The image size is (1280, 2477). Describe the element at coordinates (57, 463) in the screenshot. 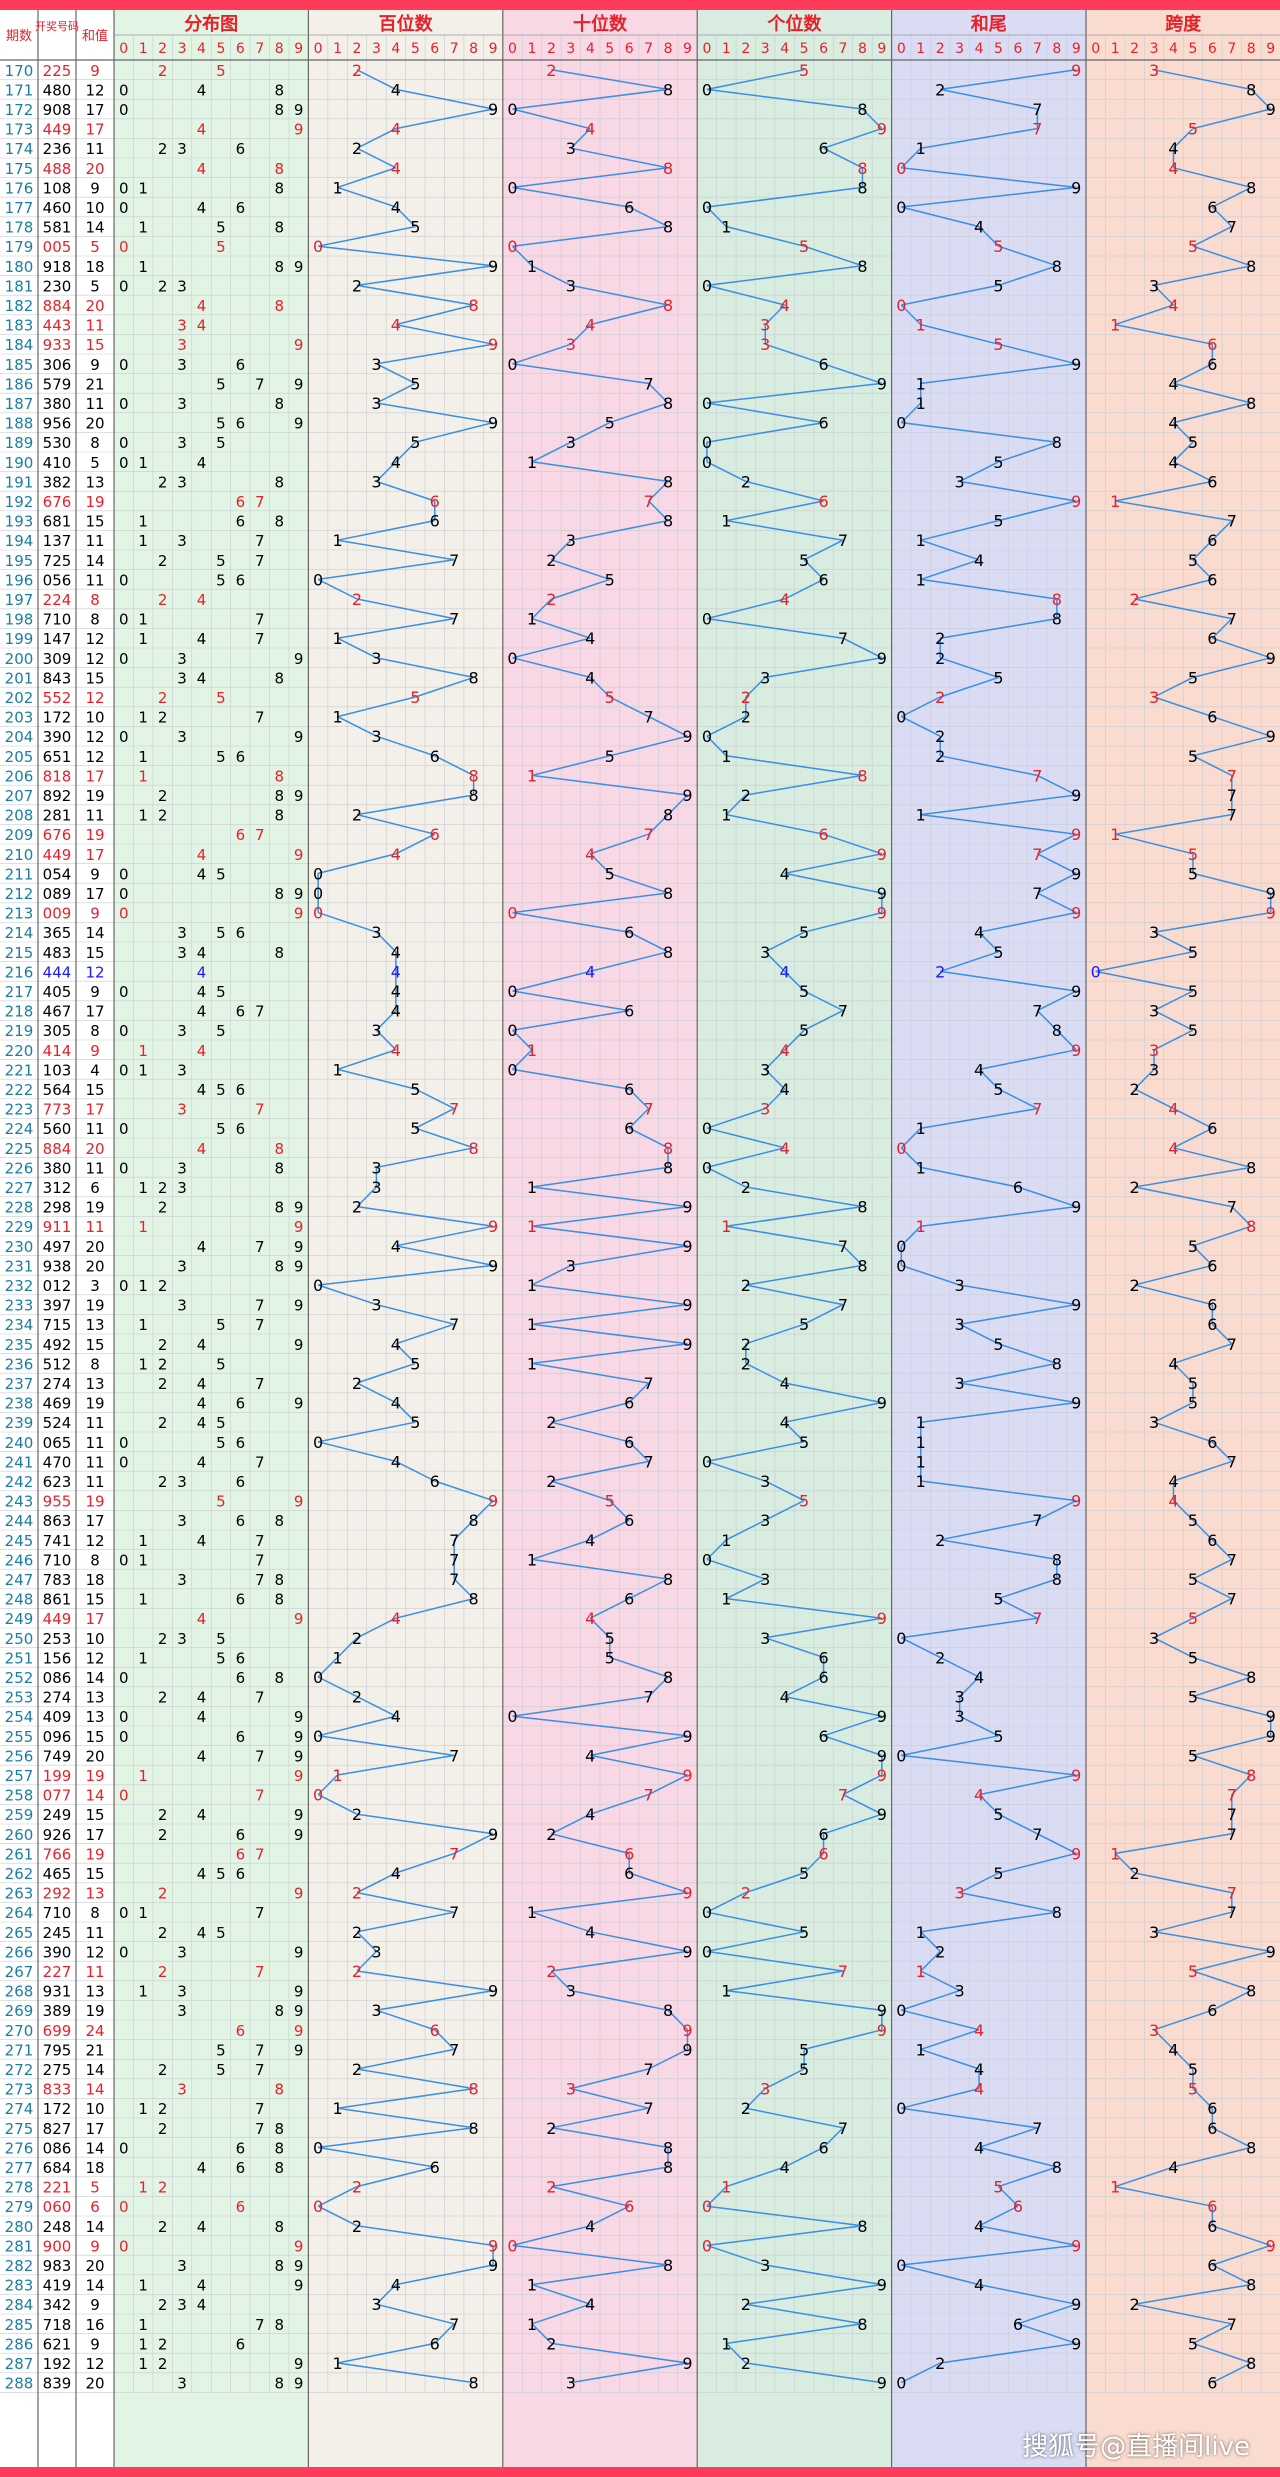

I see `draw-number: 410` at that location.